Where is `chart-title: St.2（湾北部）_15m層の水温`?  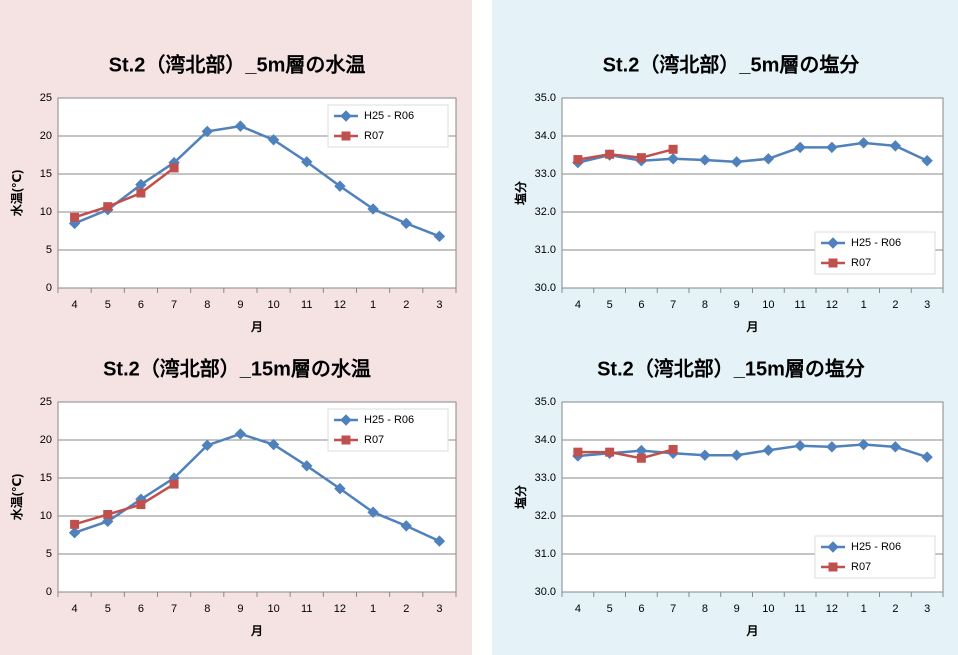
chart-title: St.2（湾北部）_15m層の水温 is located at coordinates (237, 368).